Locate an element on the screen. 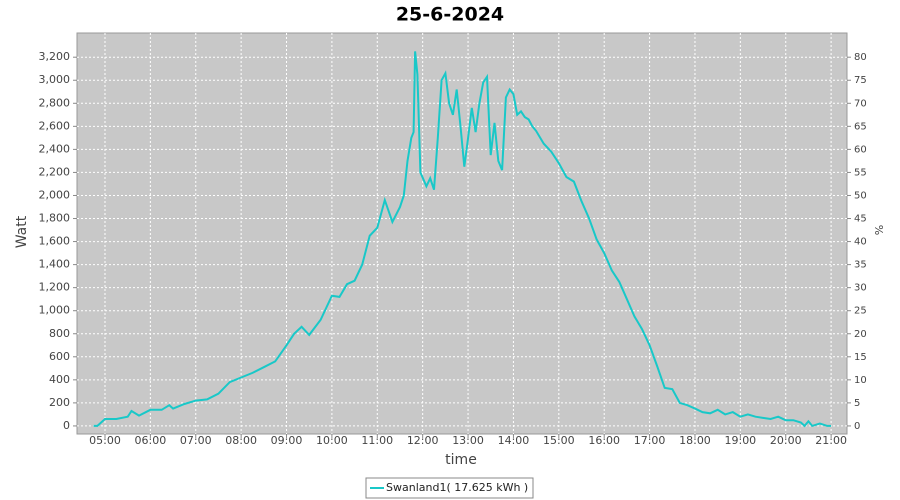 Image resolution: width=900 pixels, height=500 pixels. y2-tick-label: 45 is located at coordinates (860, 219).